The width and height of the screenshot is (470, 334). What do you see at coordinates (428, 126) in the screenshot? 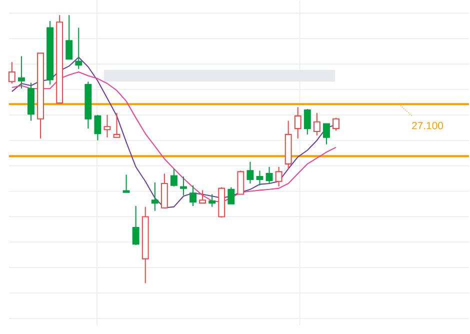
I see `annotation: 27.100` at bounding box center [428, 126].